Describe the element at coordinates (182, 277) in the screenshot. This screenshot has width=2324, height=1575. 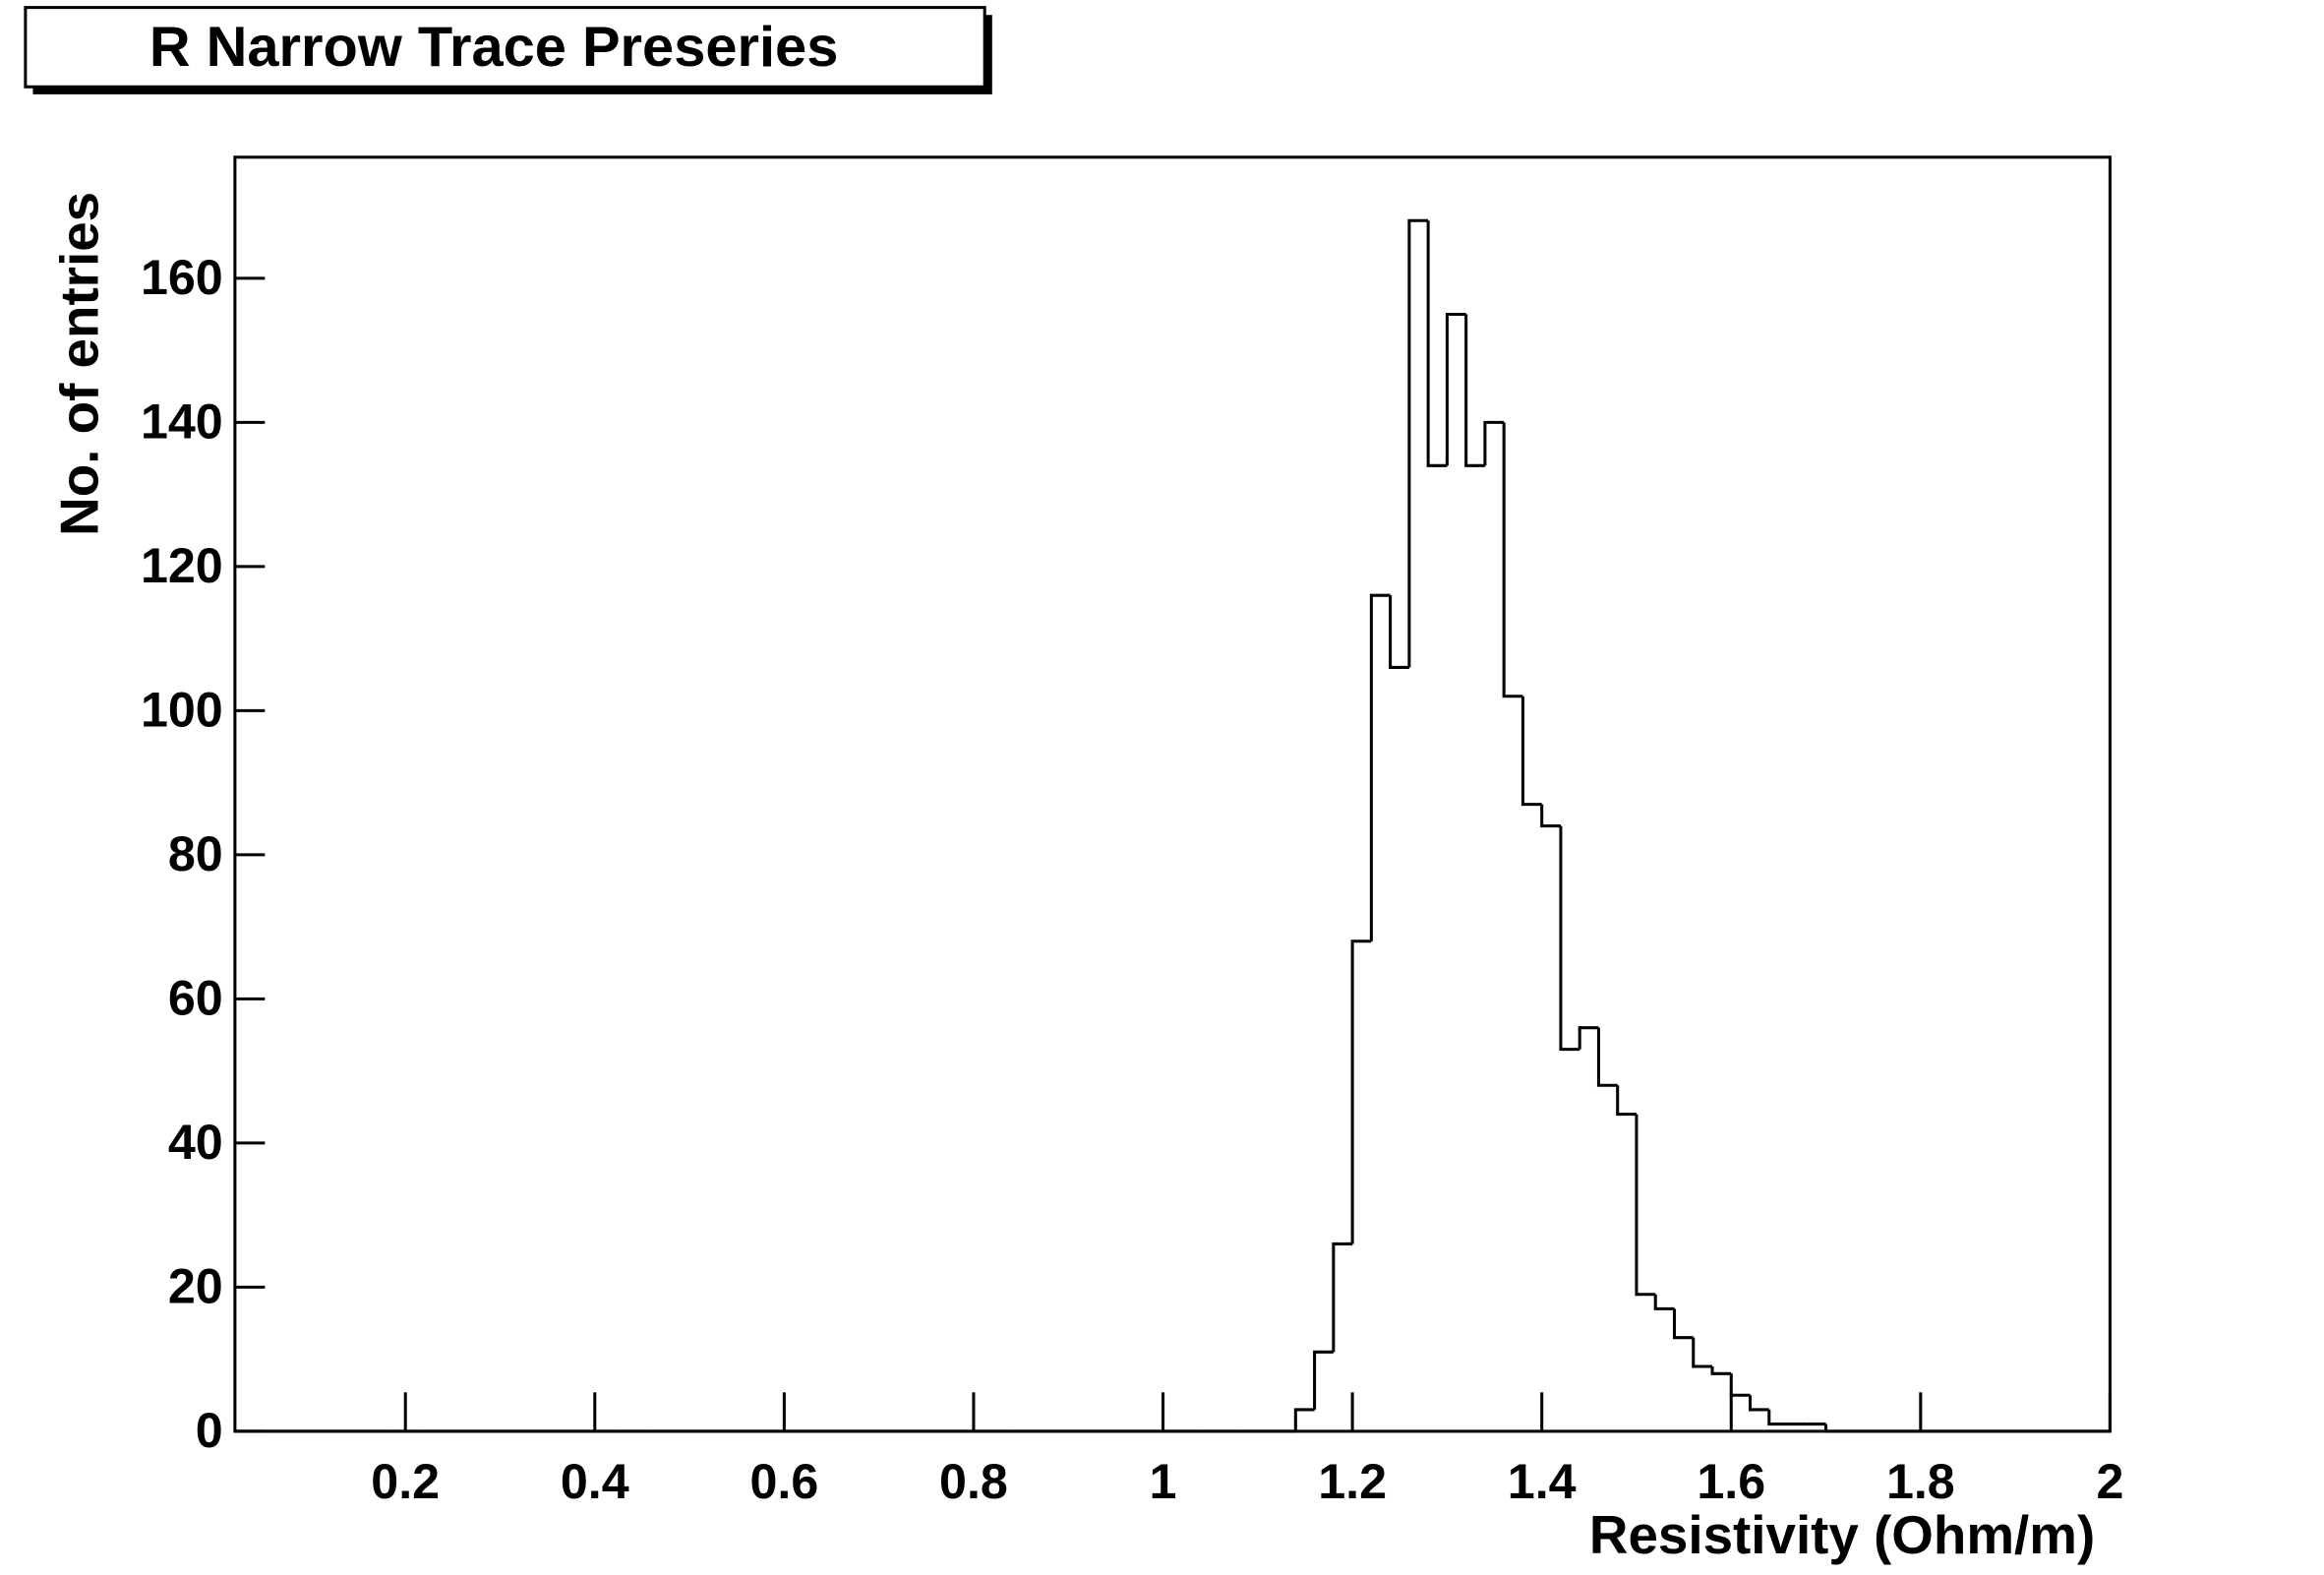
I see `y-tick-label: 160` at that location.